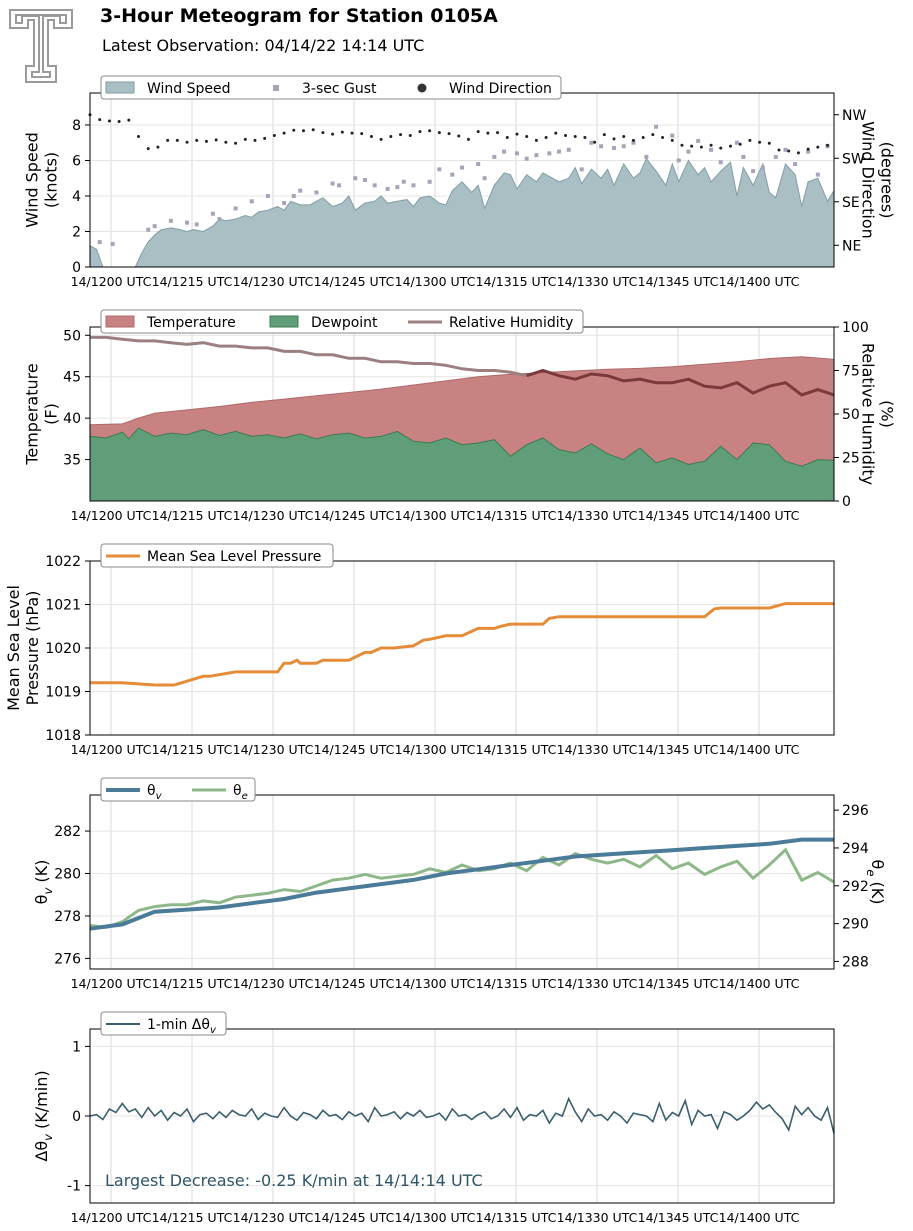 This screenshot has height=1231, width=913. Describe the element at coordinates (51, 180) in the screenshot. I see `y-axis-label: (knots)` at that location.